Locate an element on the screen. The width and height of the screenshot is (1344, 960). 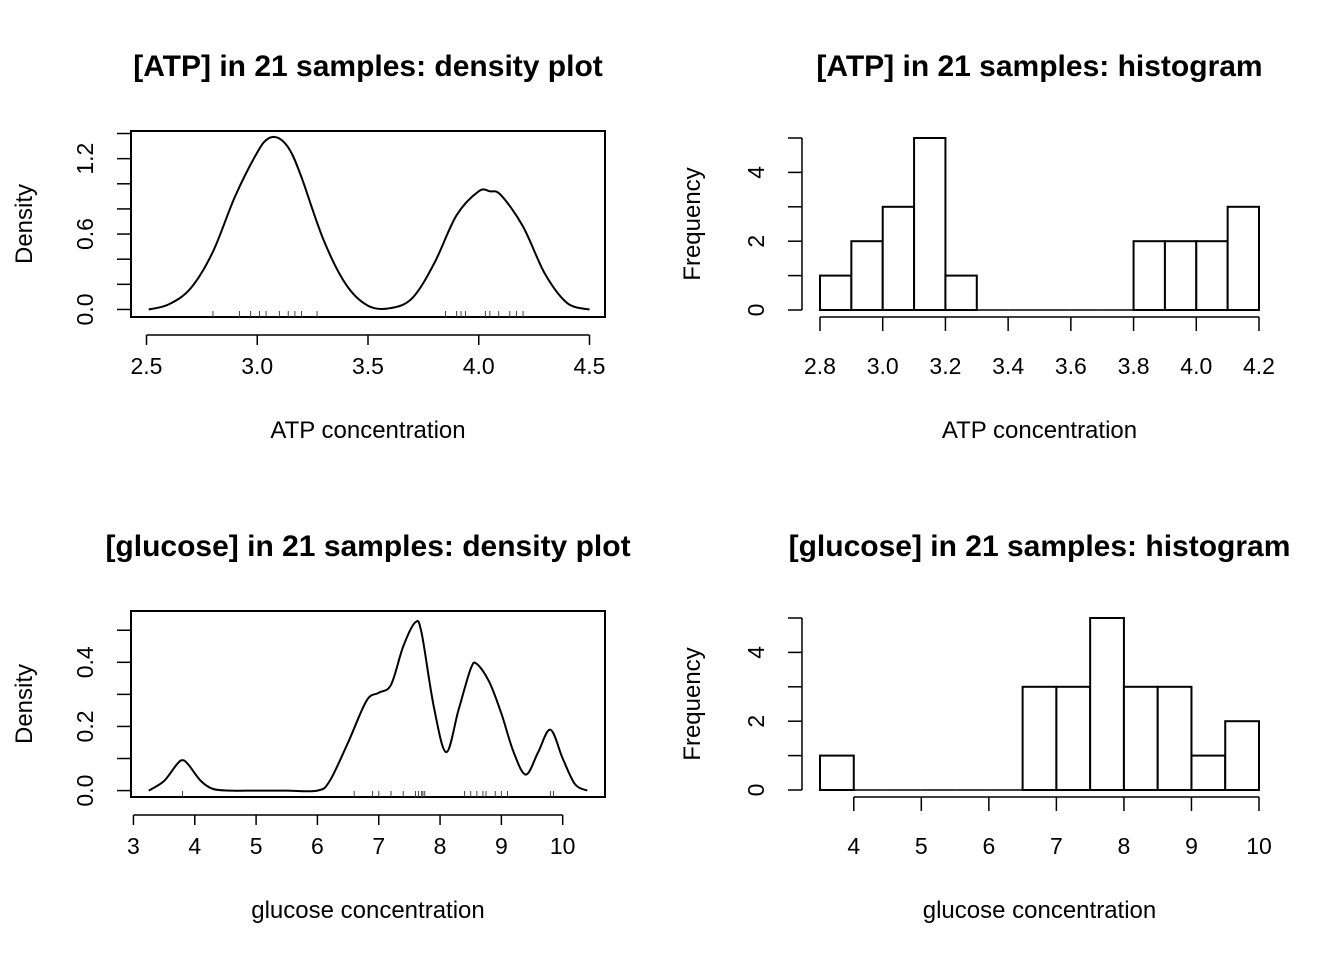
x-tick-label: 4.5 is located at coordinates (590, 366).